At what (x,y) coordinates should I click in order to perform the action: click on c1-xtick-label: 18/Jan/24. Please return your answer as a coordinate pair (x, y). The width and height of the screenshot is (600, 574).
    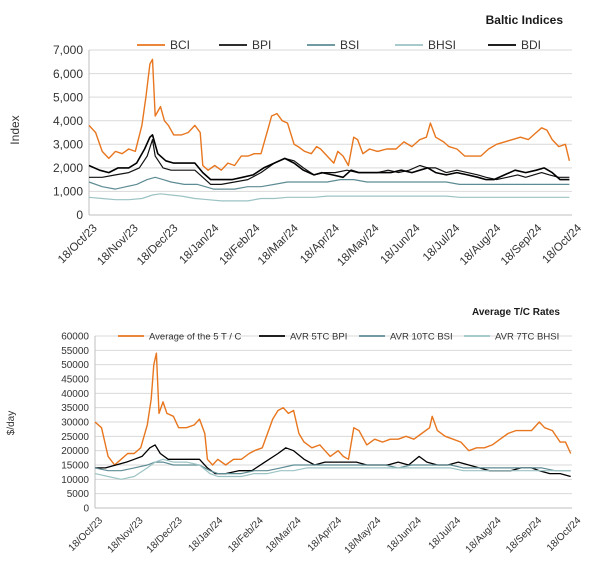
    Looking at the image, I should click on (199, 244).